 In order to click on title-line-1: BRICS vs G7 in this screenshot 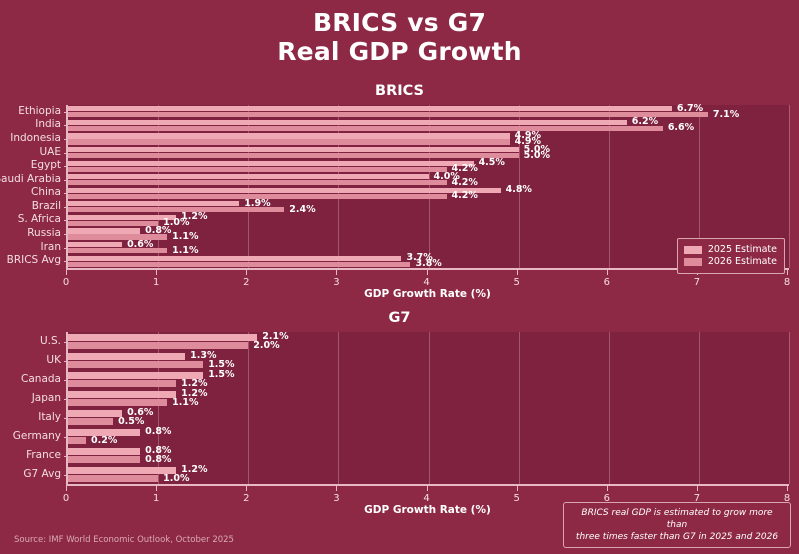, I will do `click(399, 22)`.